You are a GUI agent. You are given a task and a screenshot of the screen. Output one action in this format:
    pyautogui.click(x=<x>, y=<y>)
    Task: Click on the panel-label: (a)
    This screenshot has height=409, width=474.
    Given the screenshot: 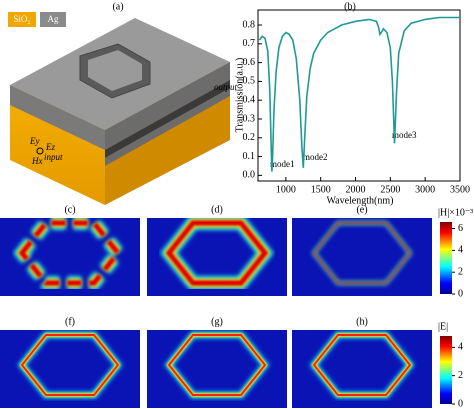 What is the action you would take?
    pyautogui.click(x=117, y=6)
    